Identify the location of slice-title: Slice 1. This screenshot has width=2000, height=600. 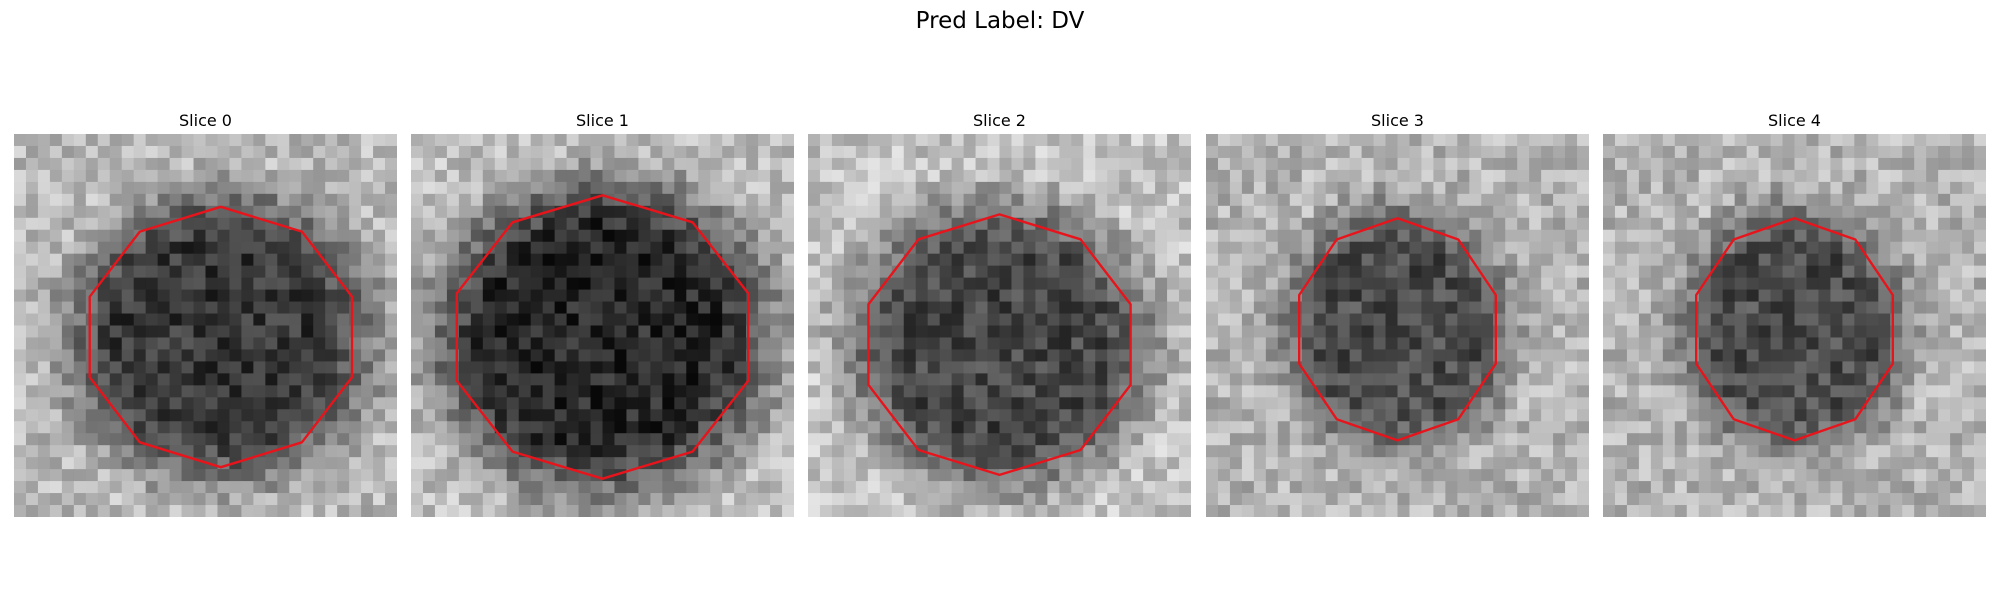
(602, 120).